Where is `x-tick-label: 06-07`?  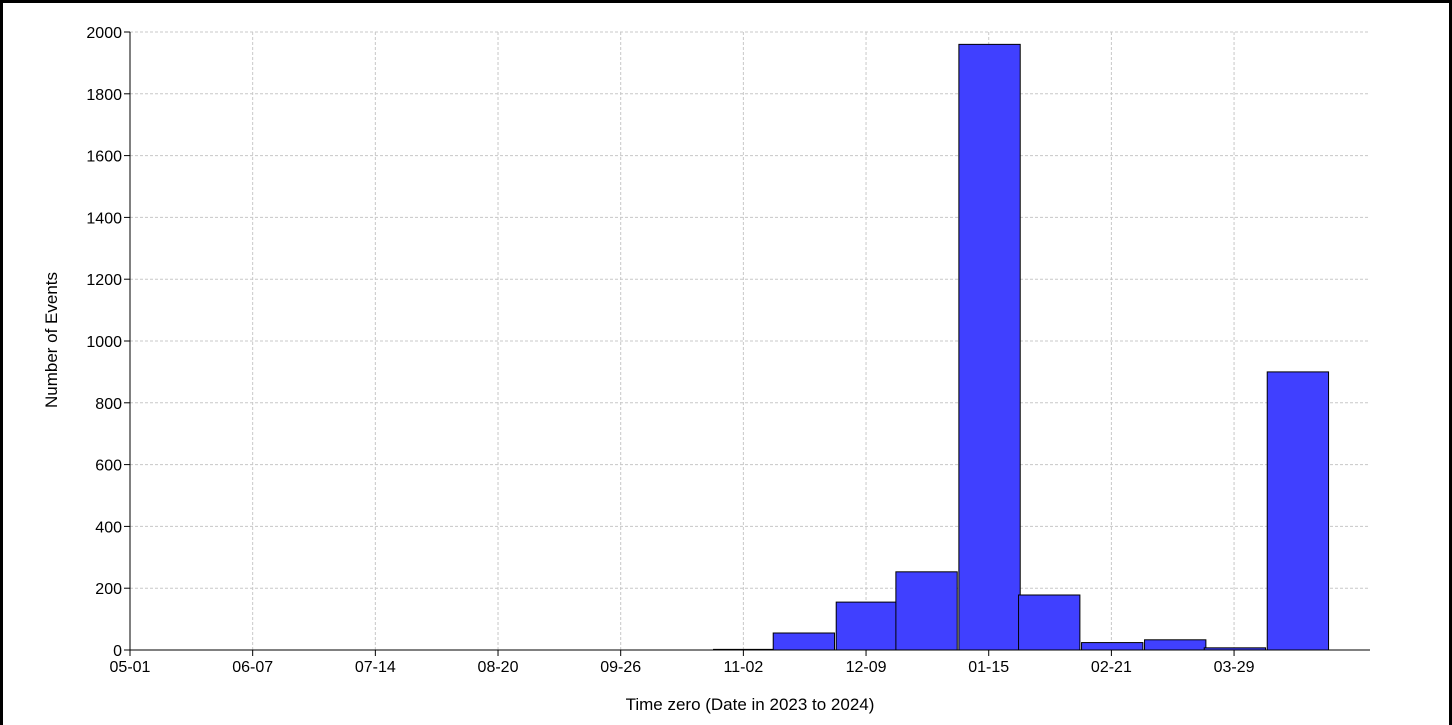 x-tick-label: 06-07 is located at coordinates (252, 667).